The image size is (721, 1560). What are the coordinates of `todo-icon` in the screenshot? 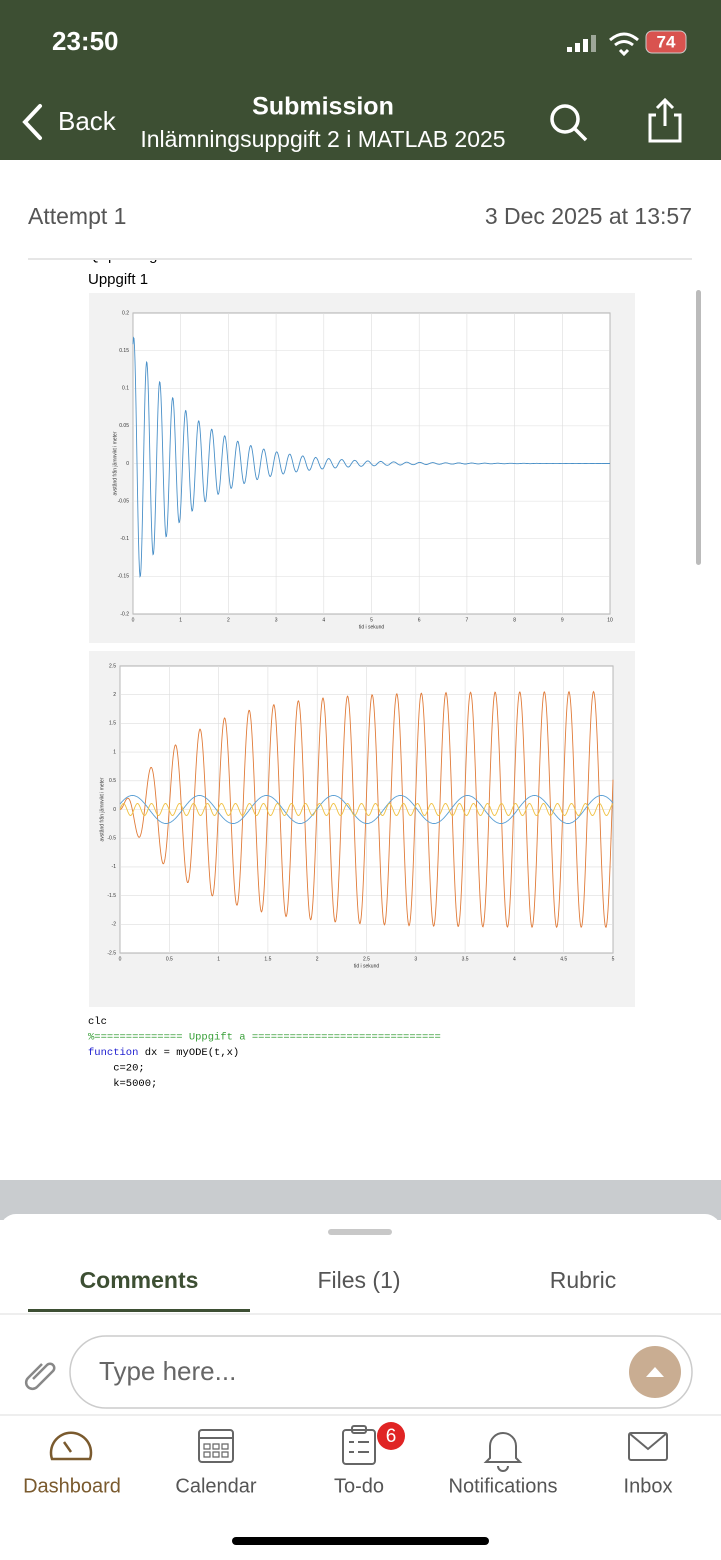 It's located at (359, 1445).